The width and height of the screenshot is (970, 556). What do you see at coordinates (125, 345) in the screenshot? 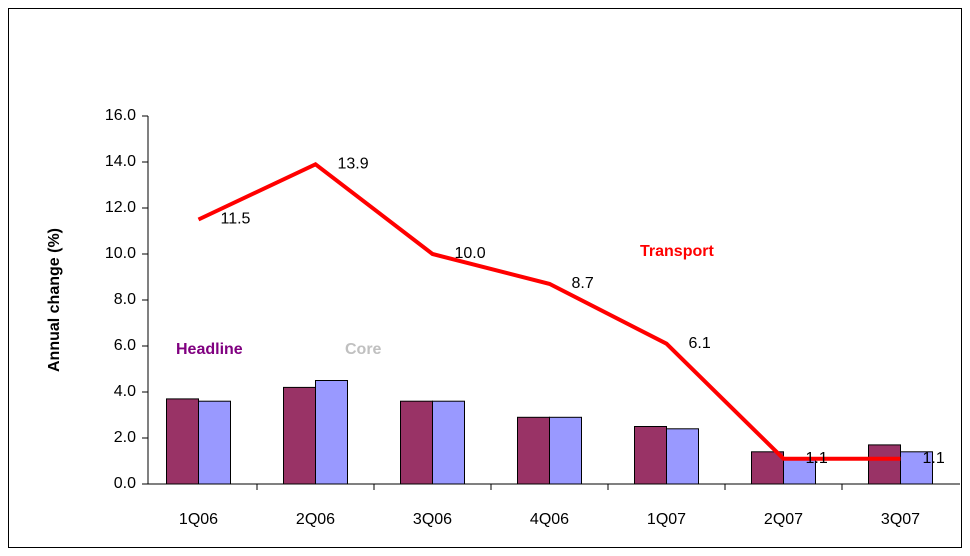
I see `y-tick-label: 6.0` at bounding box center [125, 345].